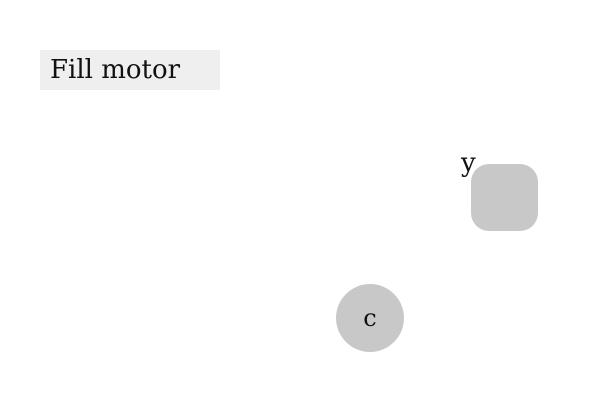  I want to click on circle-node: c, so click(370, 318).